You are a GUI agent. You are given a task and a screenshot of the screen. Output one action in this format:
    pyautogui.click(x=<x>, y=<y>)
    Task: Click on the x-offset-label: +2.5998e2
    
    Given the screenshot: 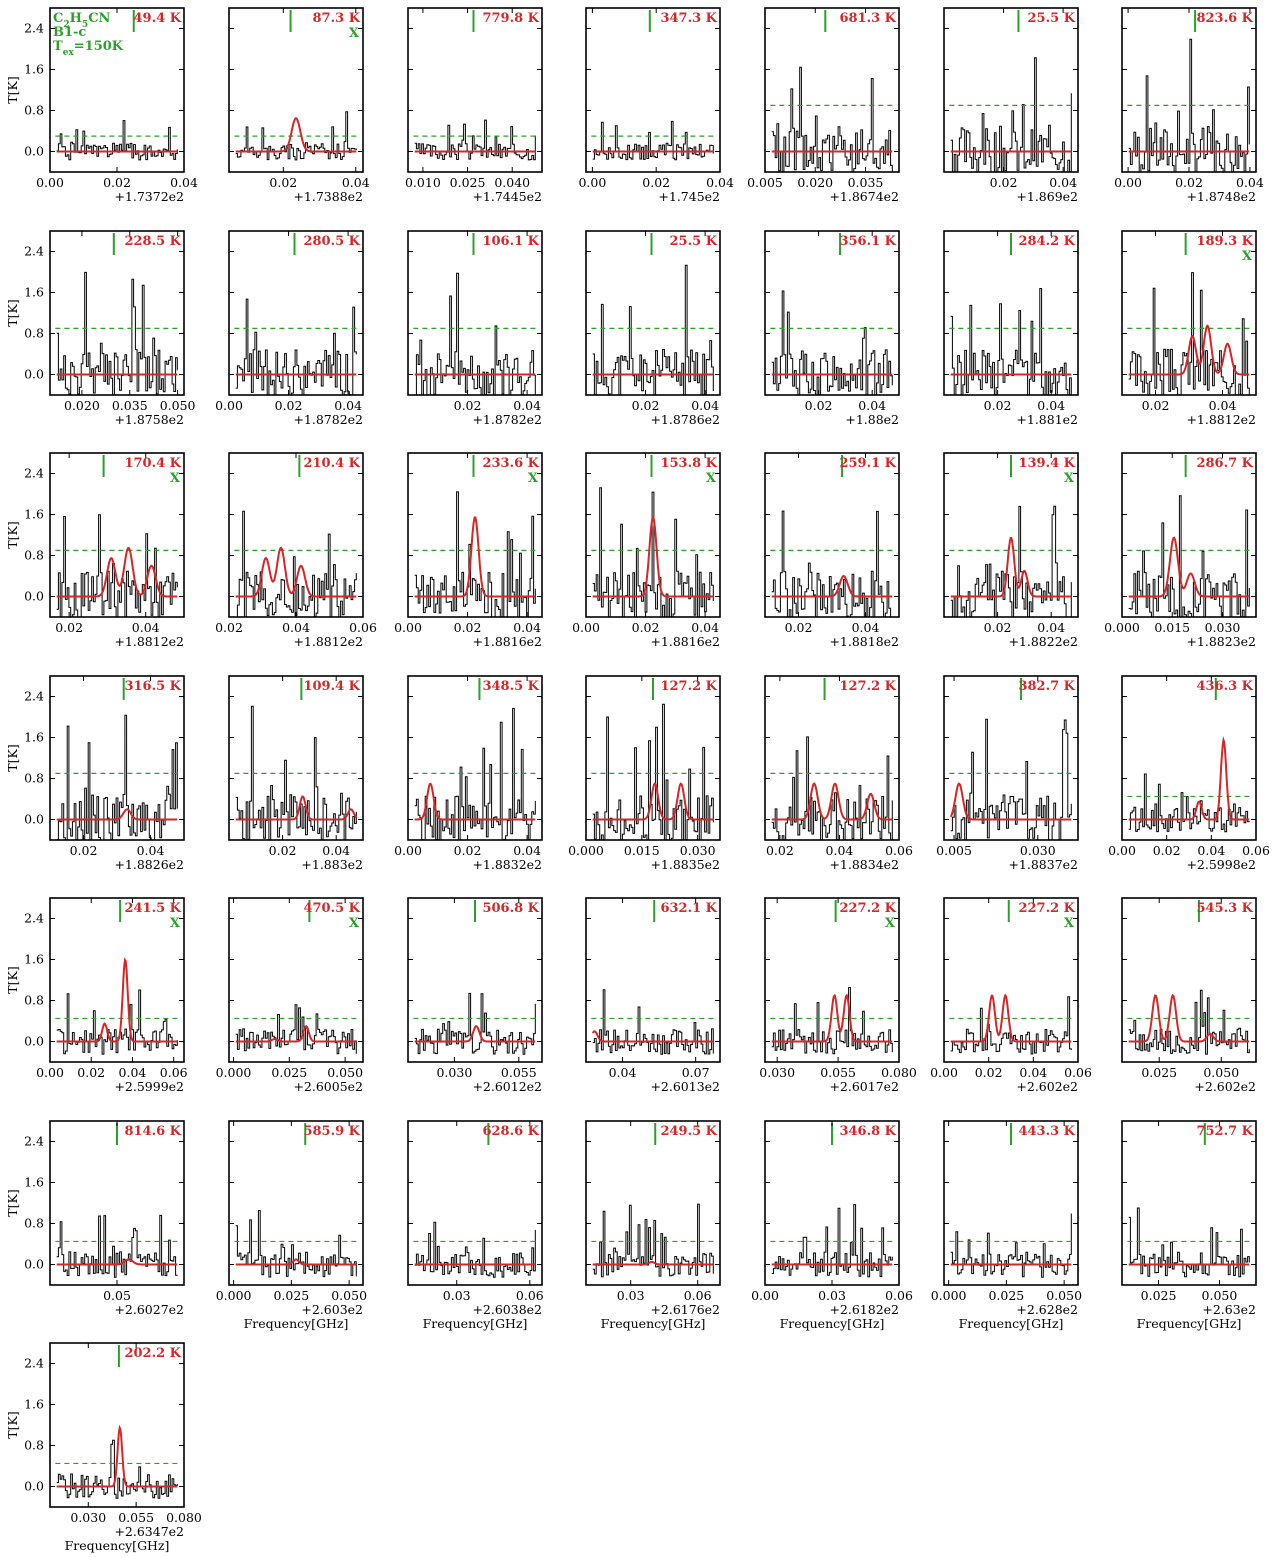 What is the action you would take?
    pyautogui.click(x=1221, y=864)
    